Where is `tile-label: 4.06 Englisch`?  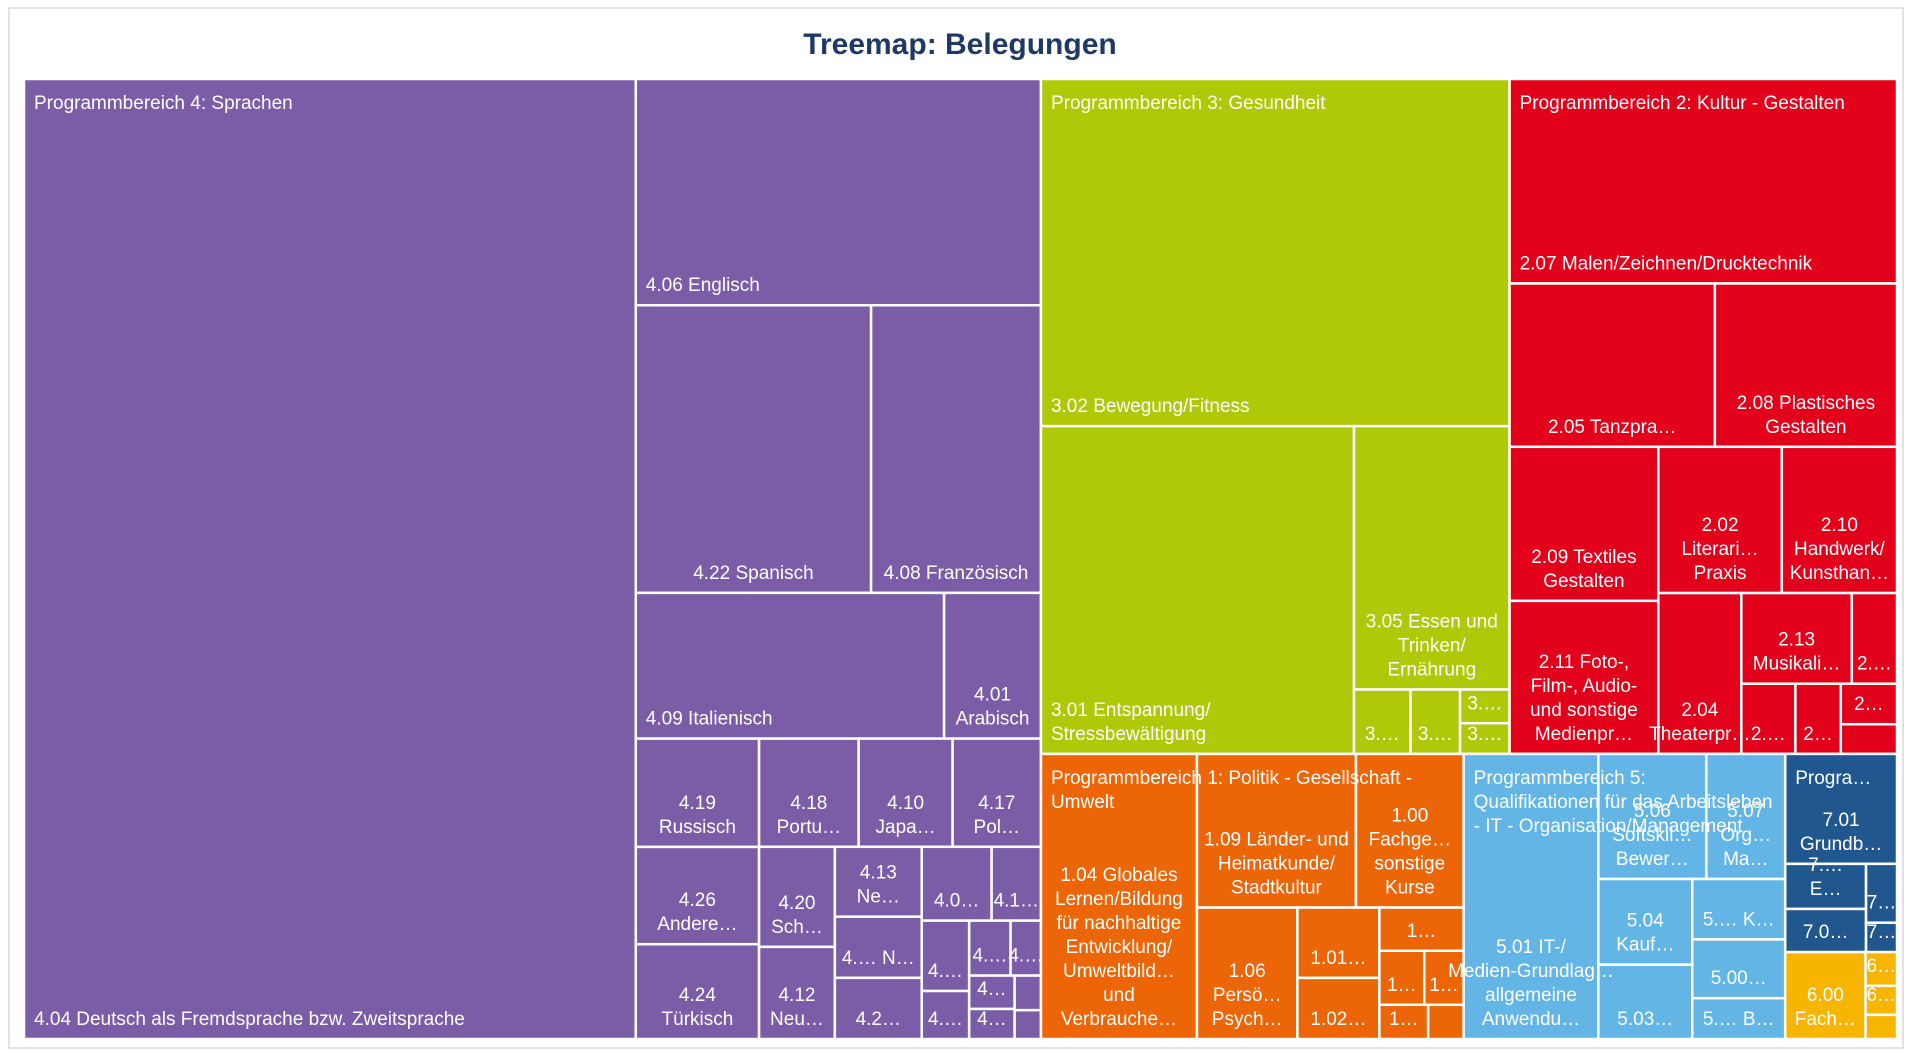
tile-label: 4.06 Englisch is located at coordinates (703, 285).